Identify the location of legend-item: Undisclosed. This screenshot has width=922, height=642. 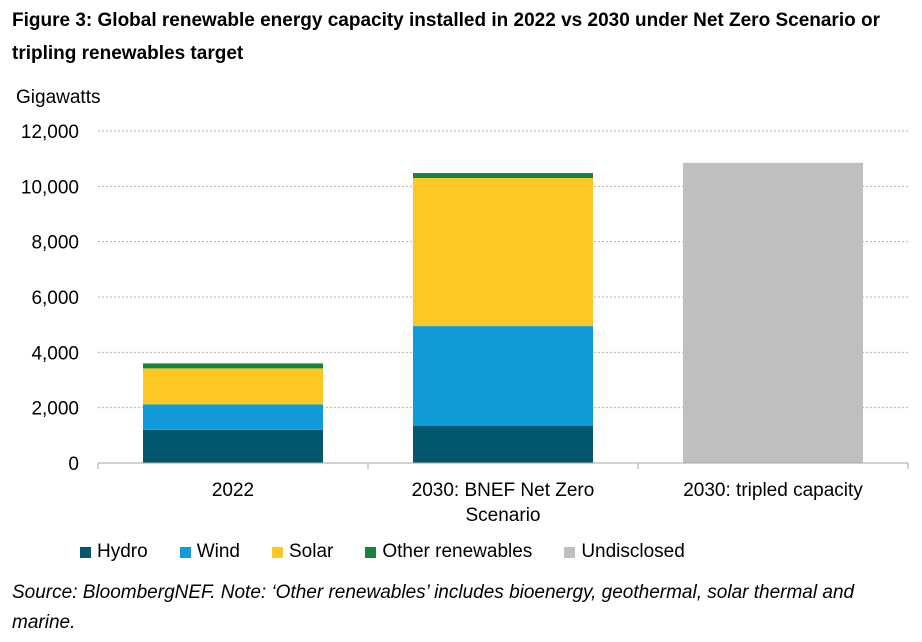
(624, 552).